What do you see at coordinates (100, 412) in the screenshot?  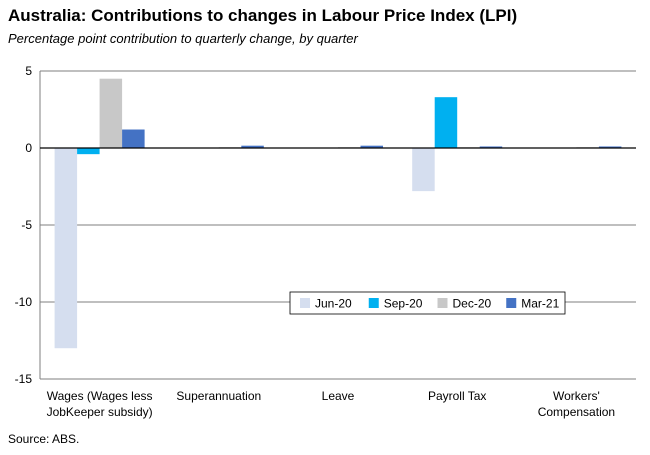 I see `category-label: JobKeeper subsidy)` at bounding box center [100, 412].